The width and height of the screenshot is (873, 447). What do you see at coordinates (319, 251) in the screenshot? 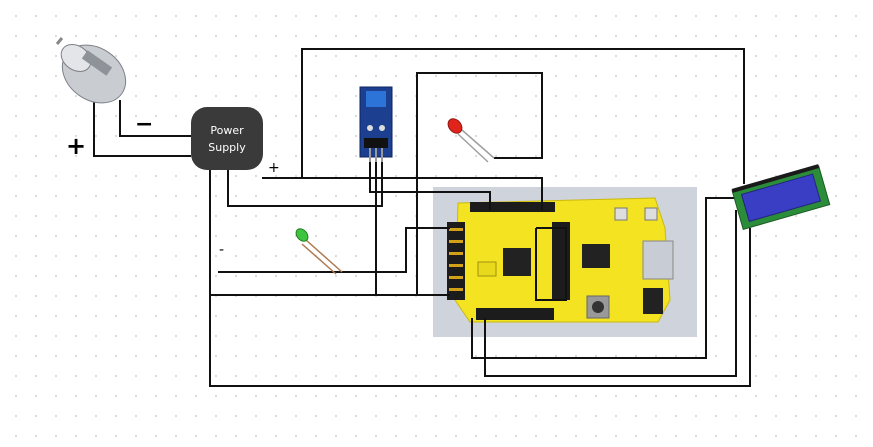
I see `green-led-icon` at bounding box center [319, 251].